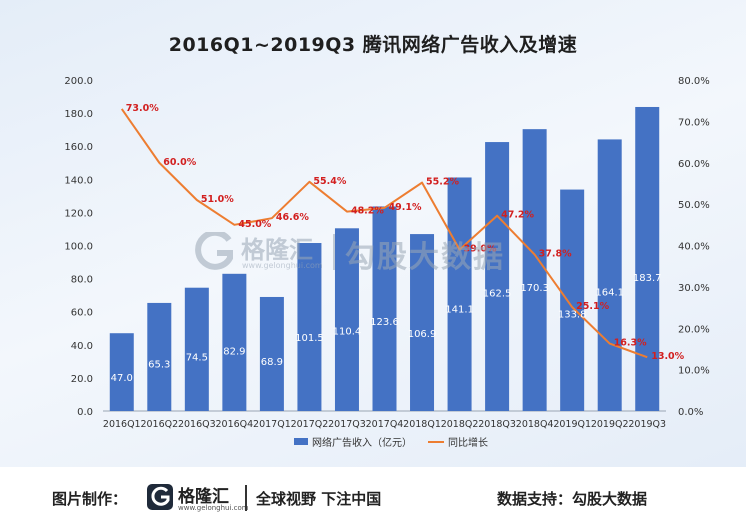 This screenshot has width=746, height=531. What do you see at coordinates (694, 122) in the screenshot?
I see `y-right-tick-label: 70.0%` at bounding box center [694, 122].